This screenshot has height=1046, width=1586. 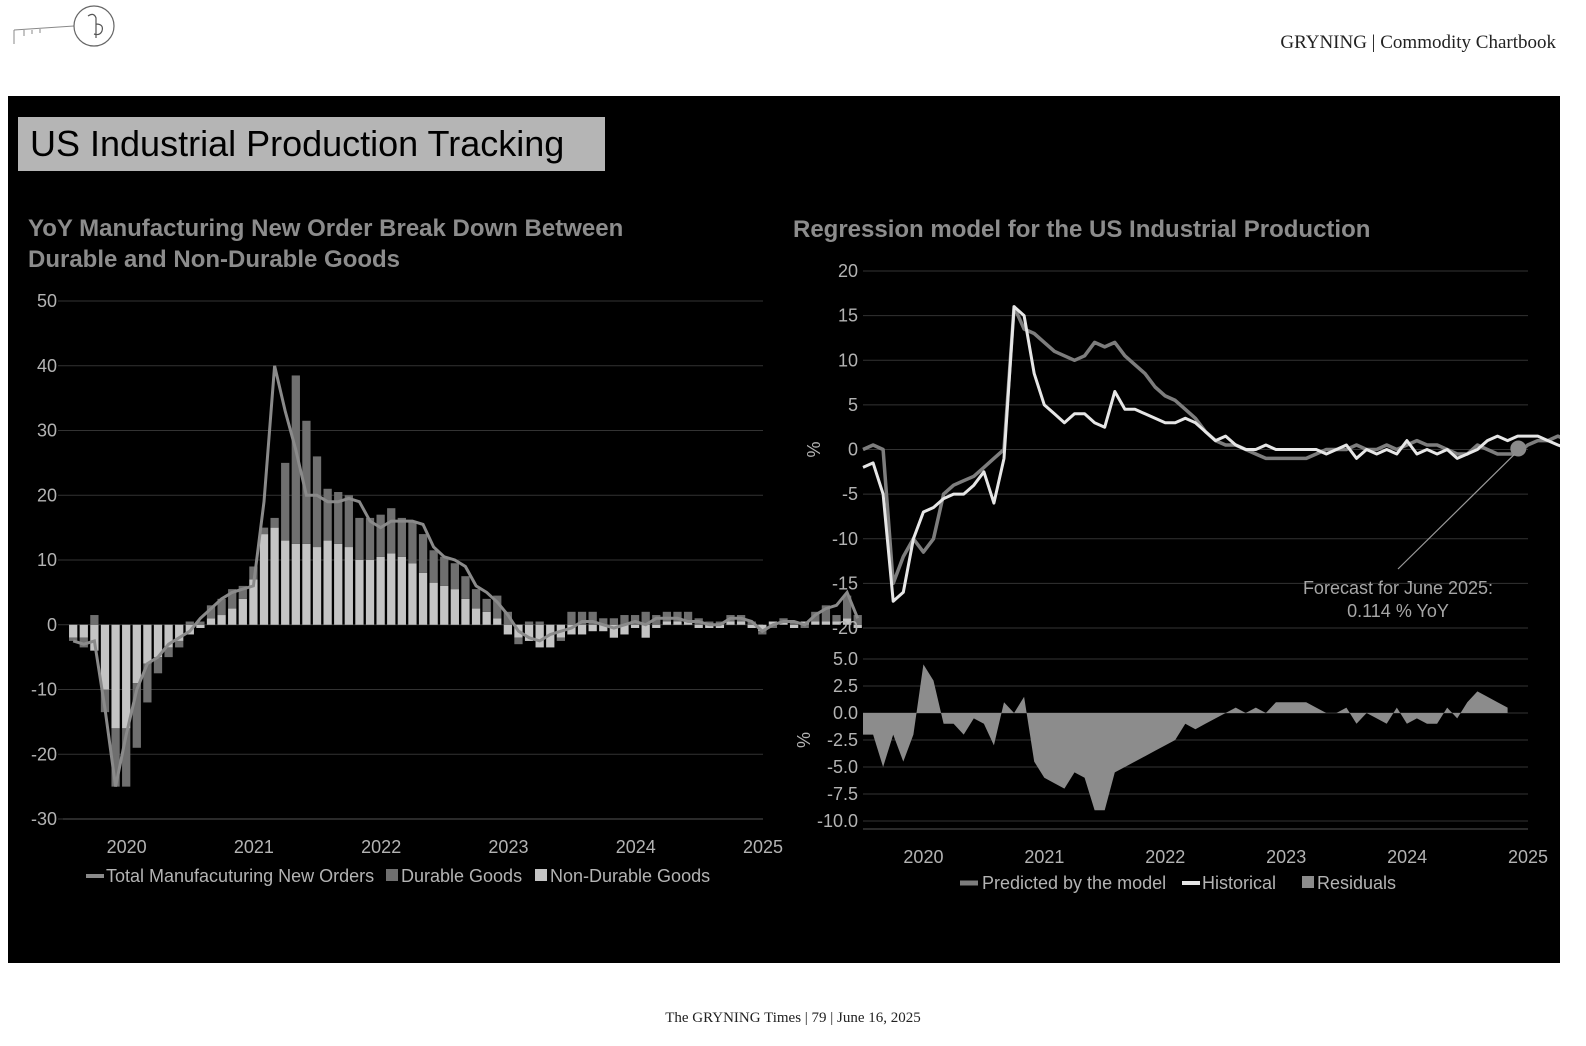 I want to click on forecast-annotation-line-2: 0.114 % YoY, so click(x=1398, y=611).